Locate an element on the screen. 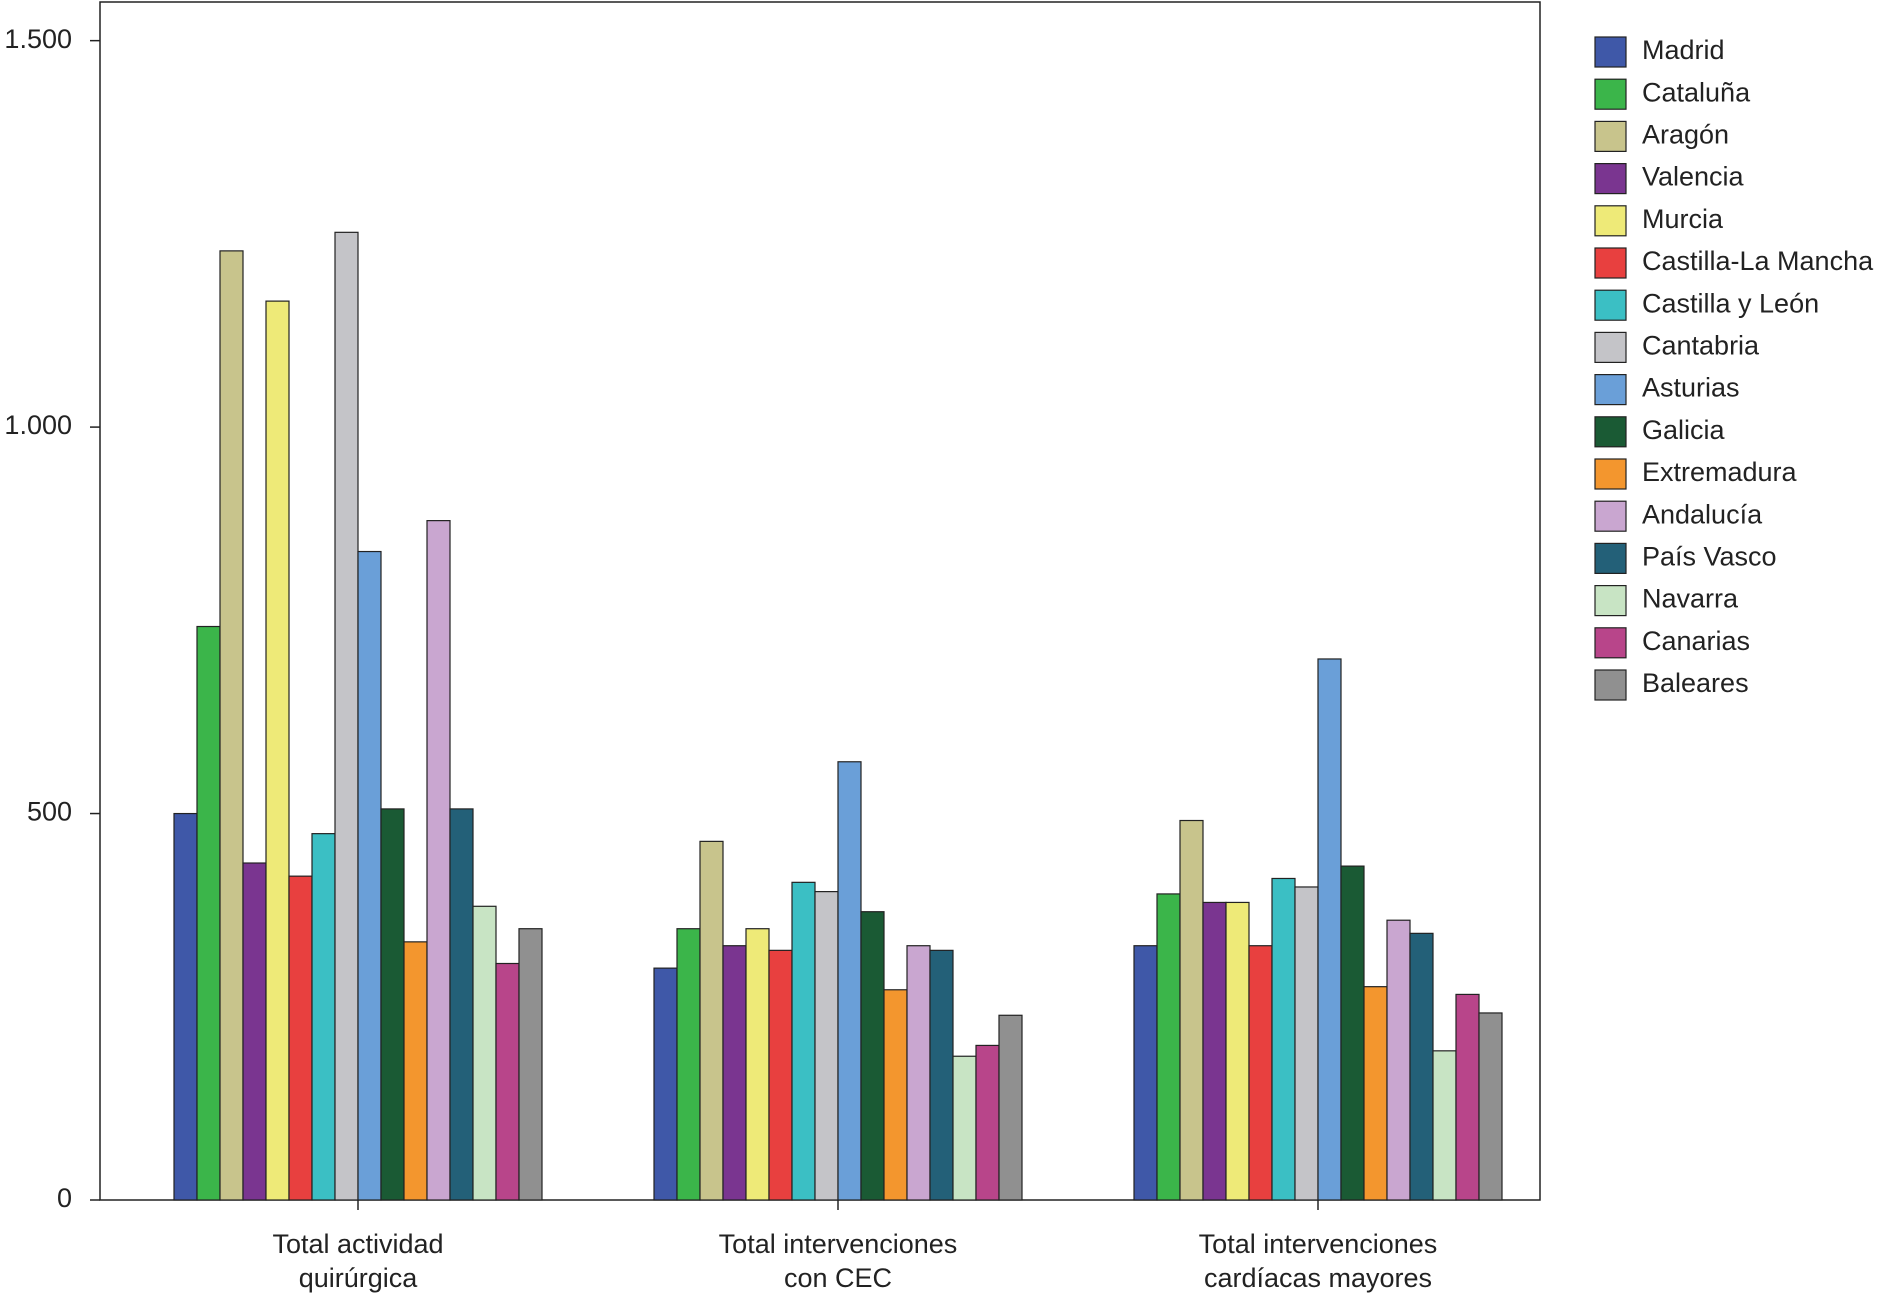  y-tick-label: 1.000 is located at coordinates (38, 425).